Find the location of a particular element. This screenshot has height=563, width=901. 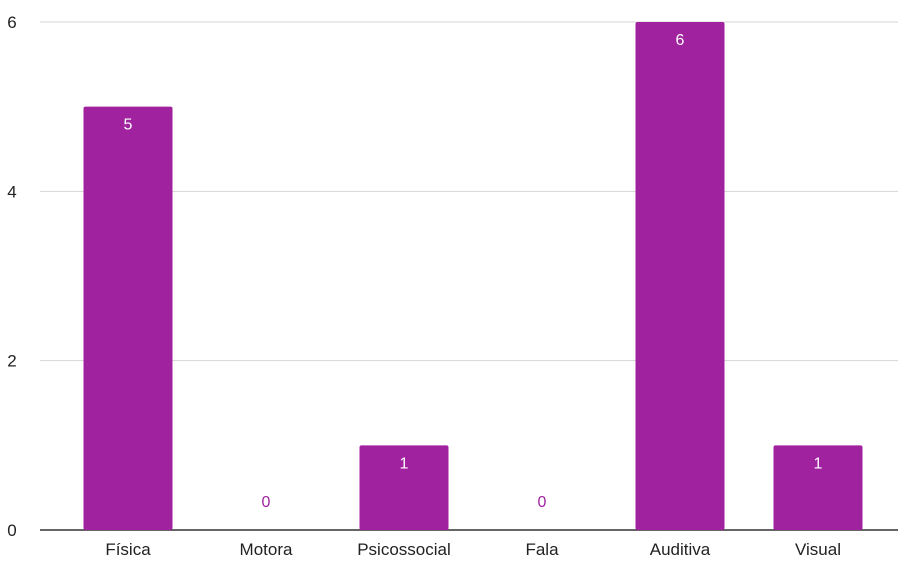

x-category-label: Motora is located at coordinates (266, 549).